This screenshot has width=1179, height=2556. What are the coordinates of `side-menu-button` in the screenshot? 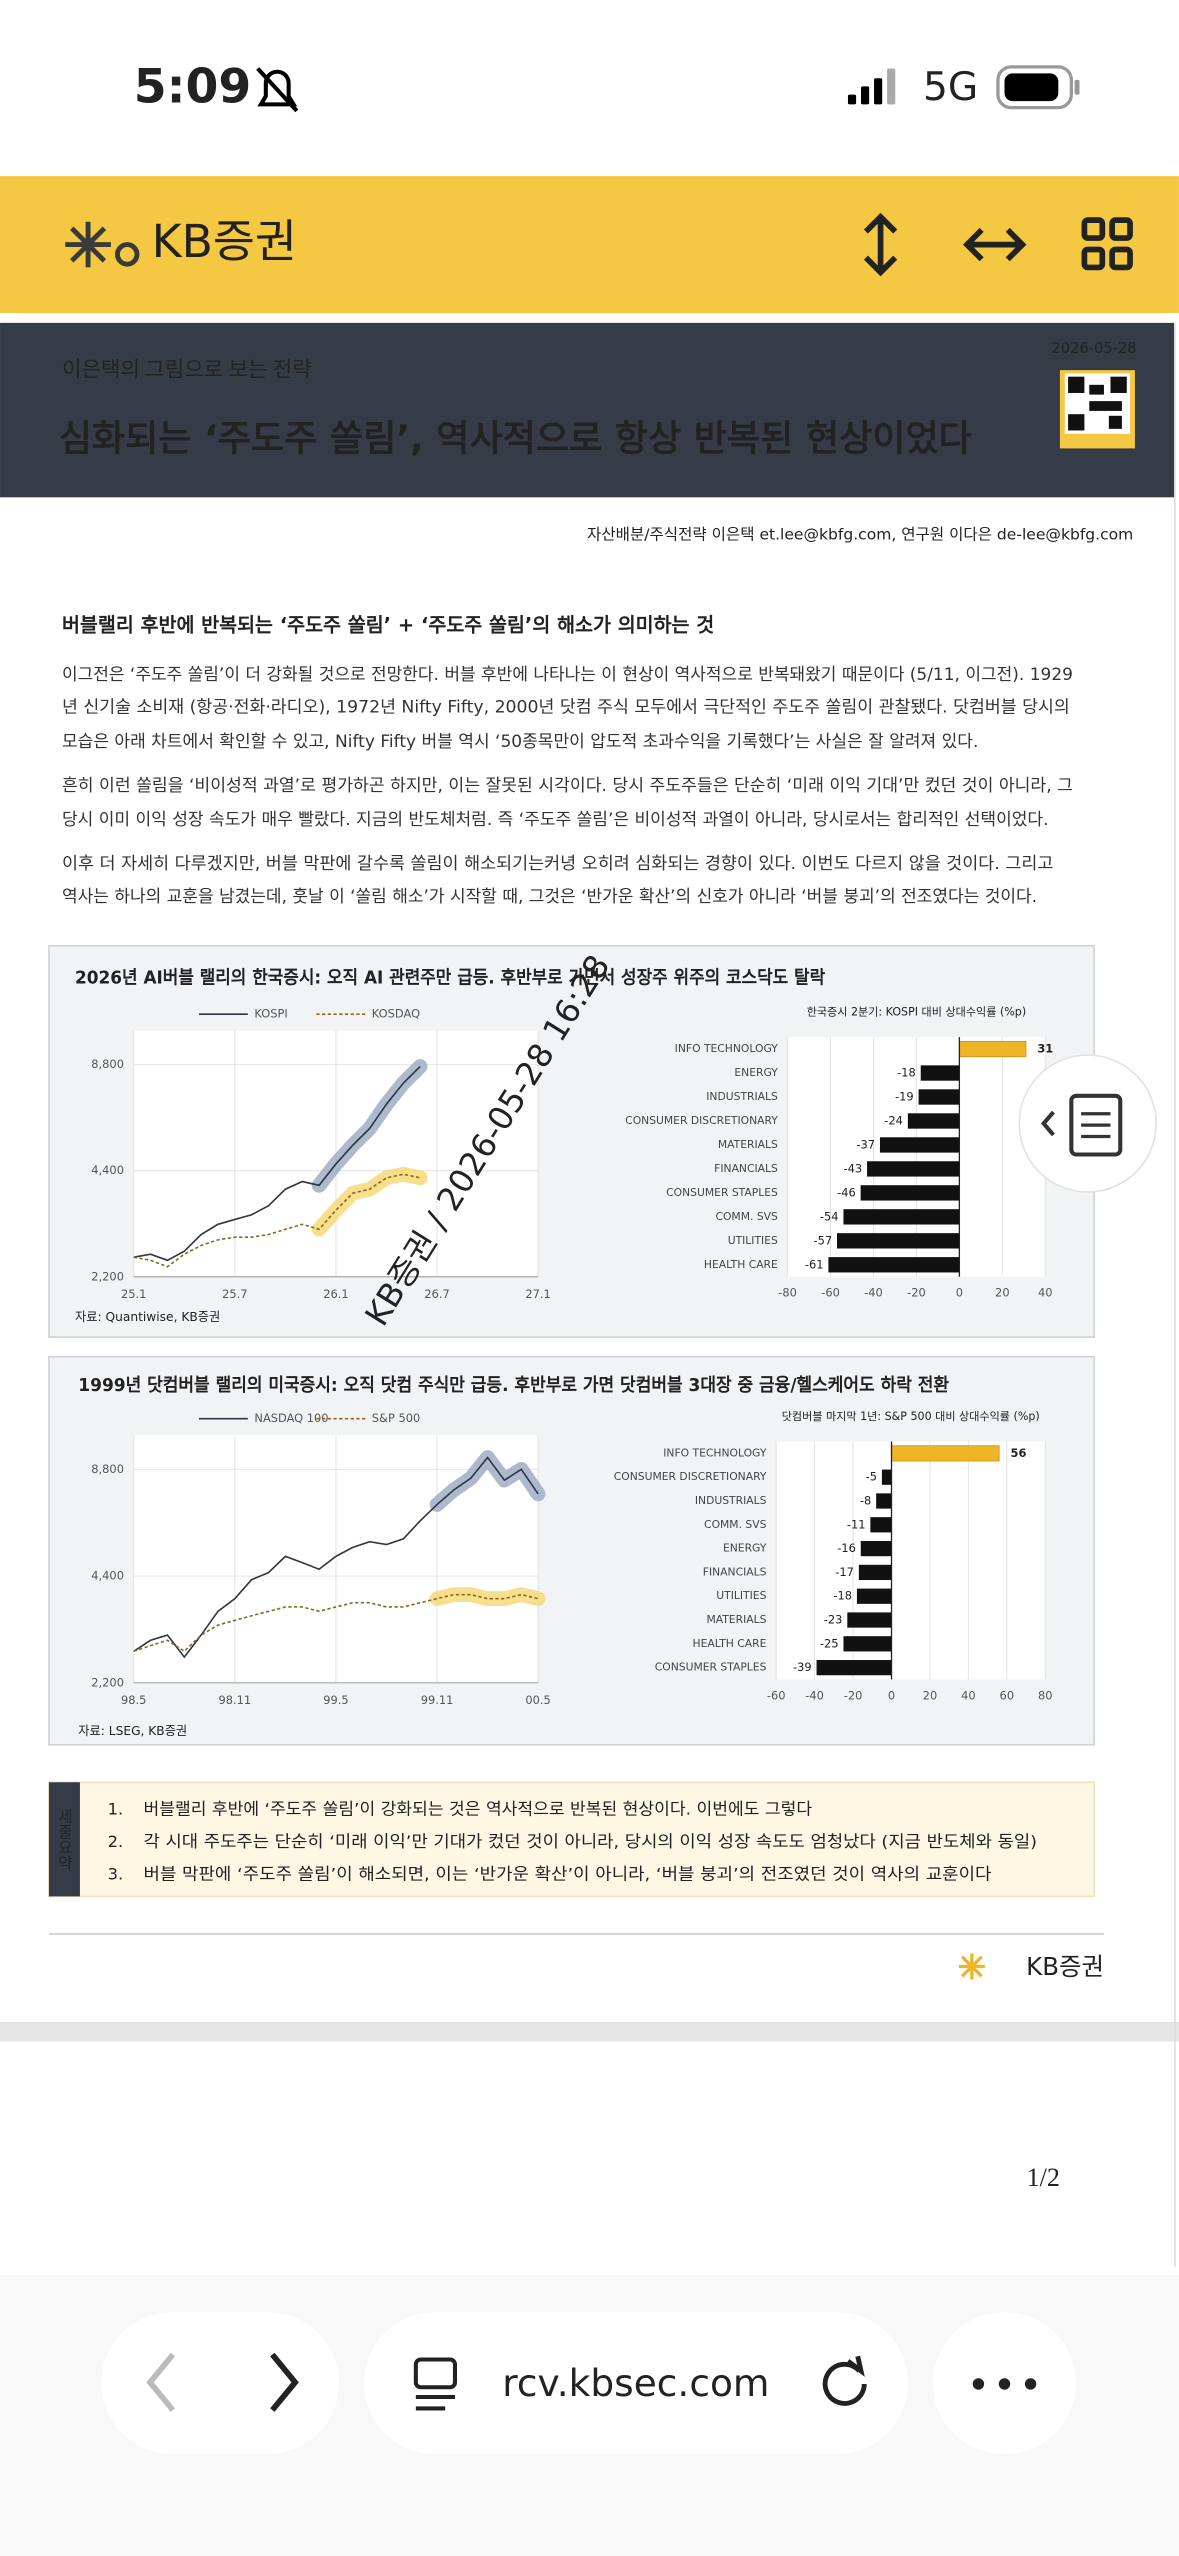 It's located at (1087, 1123).